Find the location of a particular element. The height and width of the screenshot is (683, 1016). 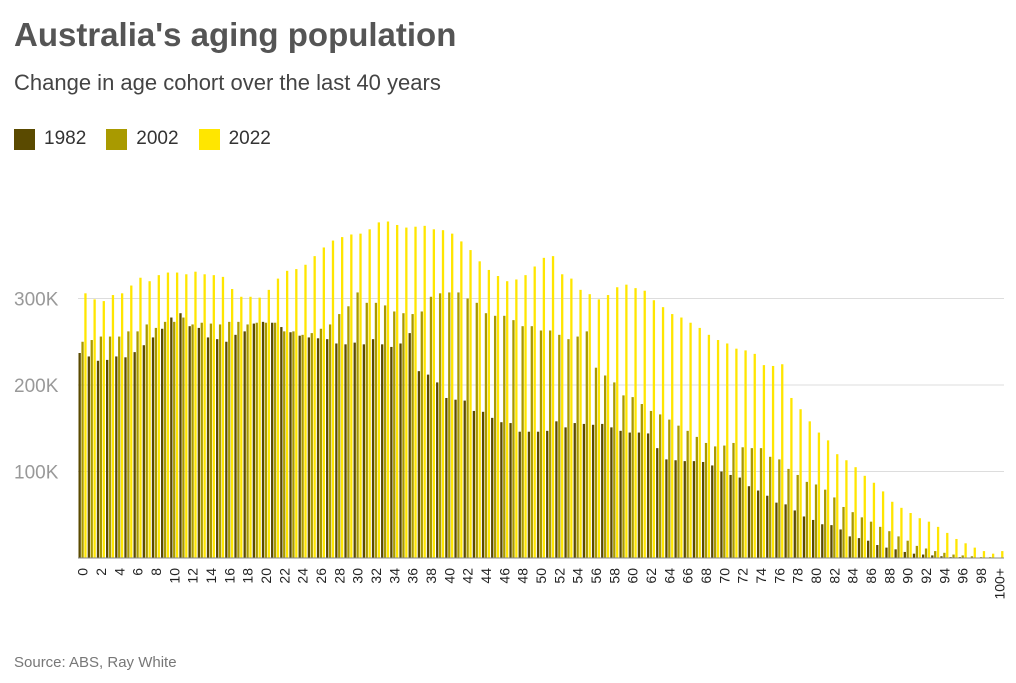

legend: 1982 2002 2022 is located at coordinates (152, 139).